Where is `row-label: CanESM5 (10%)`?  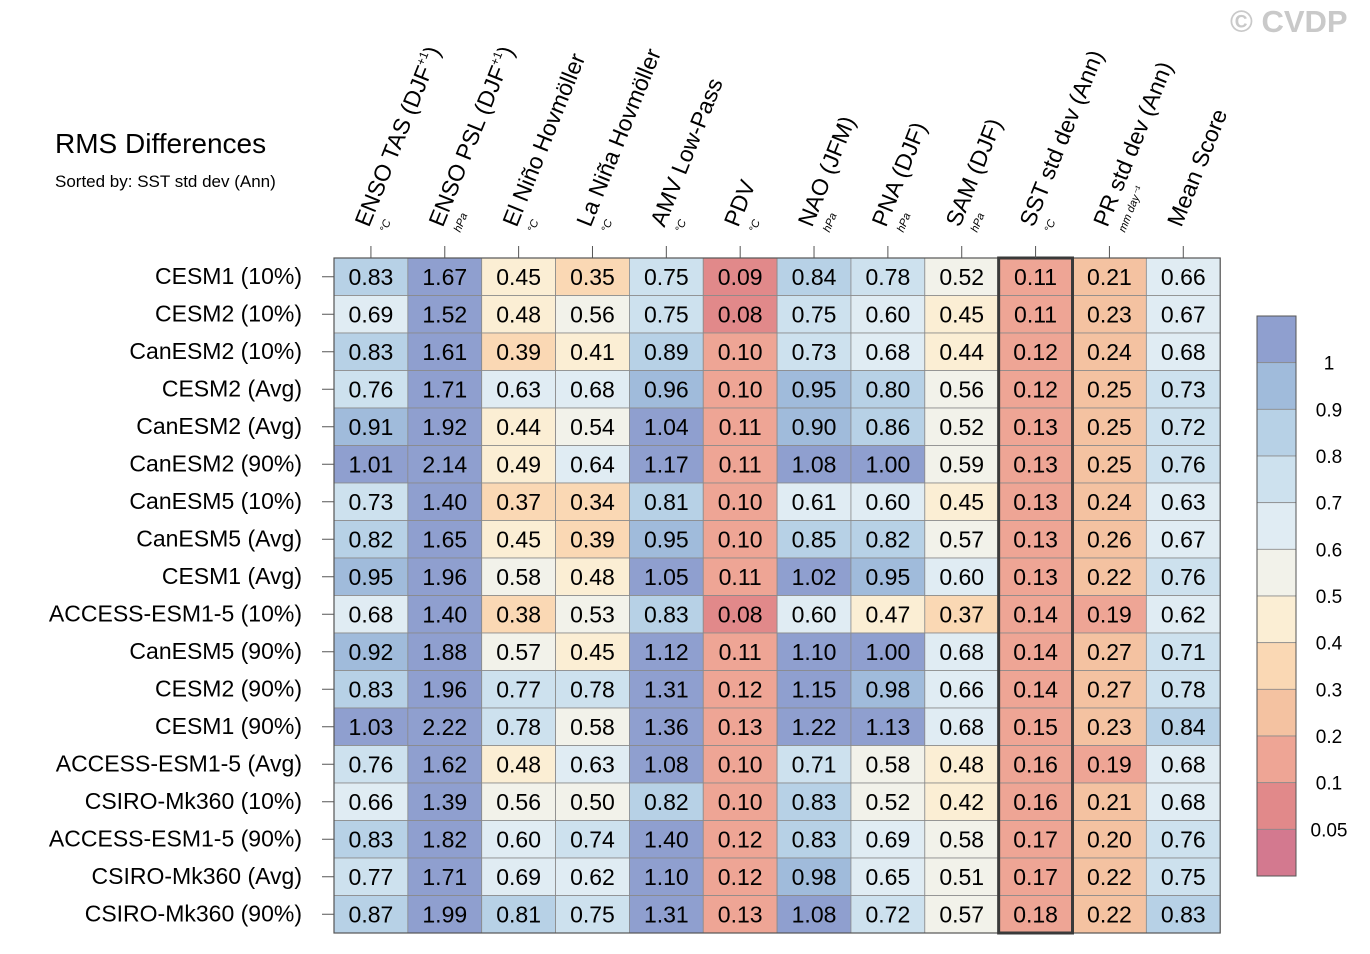 row-label: CanESM5 (10%) is located at coordinates (215, 501).